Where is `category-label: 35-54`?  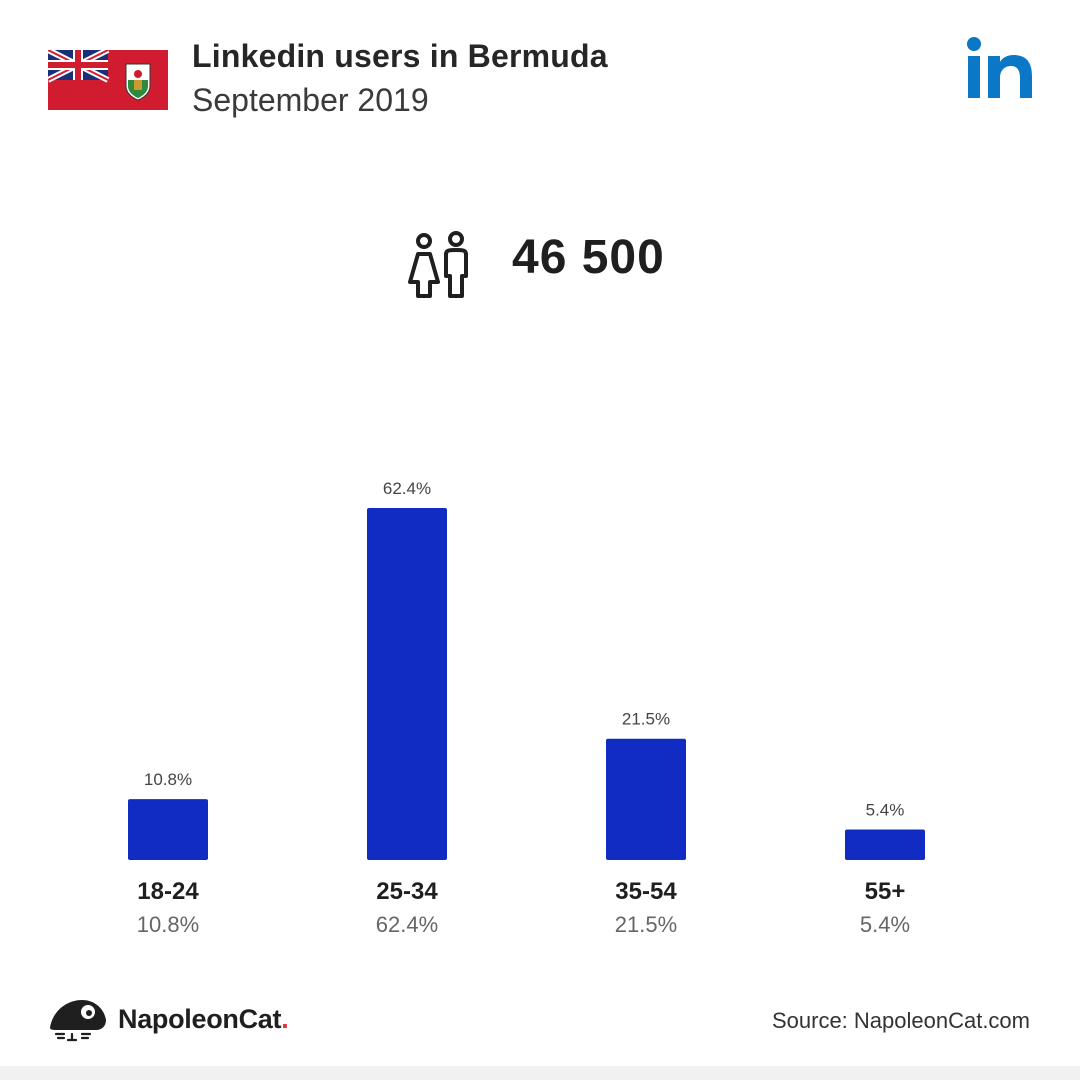 category-label: 35-54 is located at coordinates (646, 891).